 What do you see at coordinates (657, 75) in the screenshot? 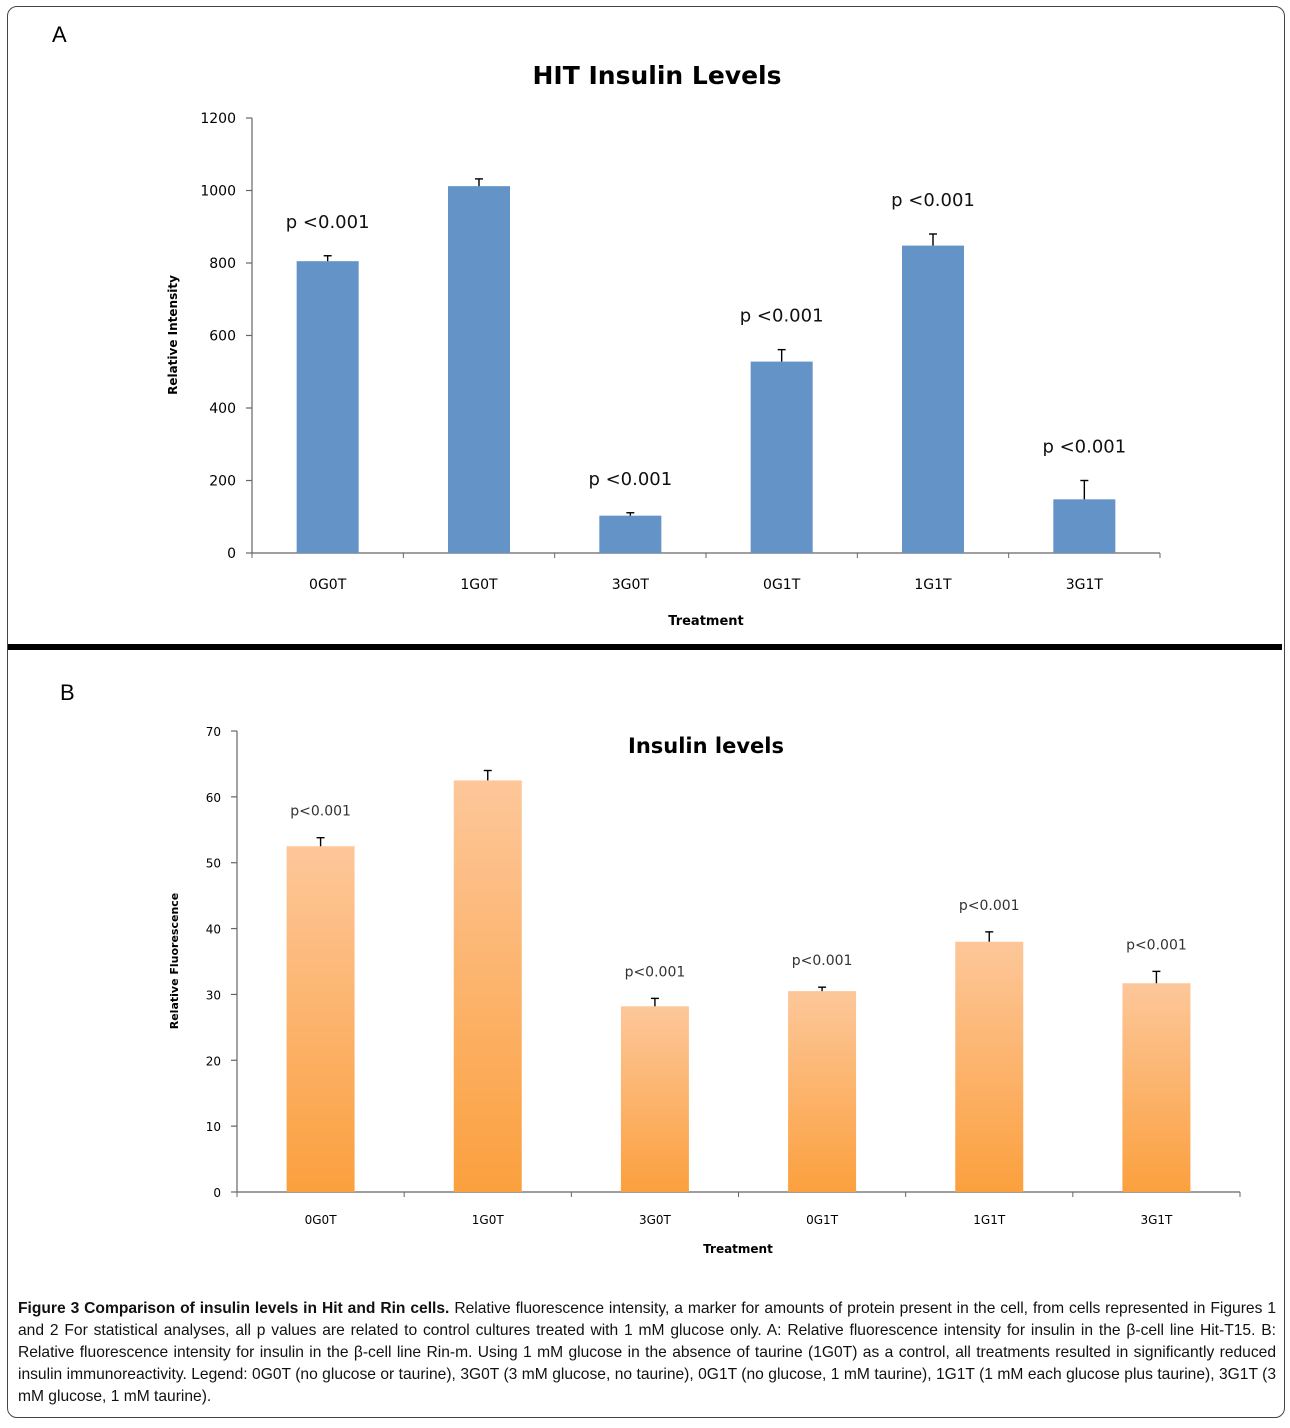
I see `chart-a-title: HIT Insulin Levels` at bounding box center [657, 75].